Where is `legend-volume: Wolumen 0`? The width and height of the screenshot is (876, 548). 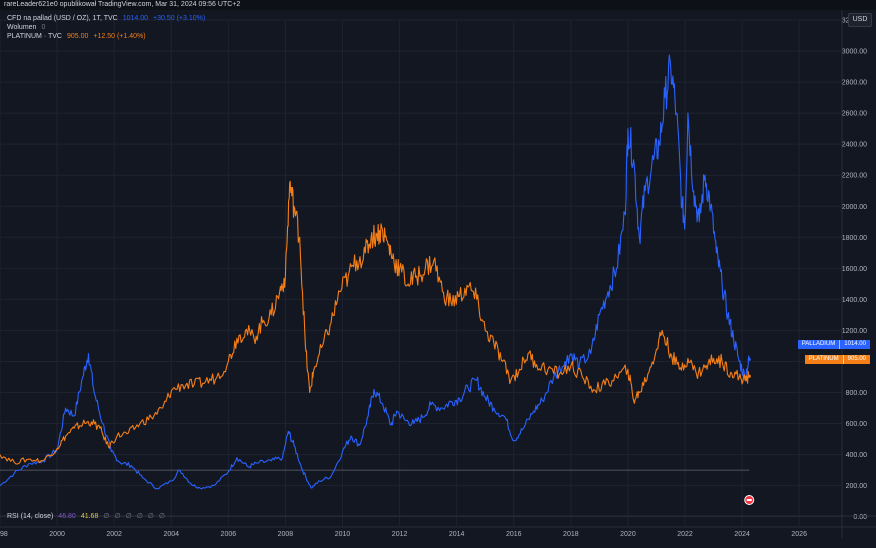 legend-volume: Wolumen 0 is located at coordinates (28, 27).